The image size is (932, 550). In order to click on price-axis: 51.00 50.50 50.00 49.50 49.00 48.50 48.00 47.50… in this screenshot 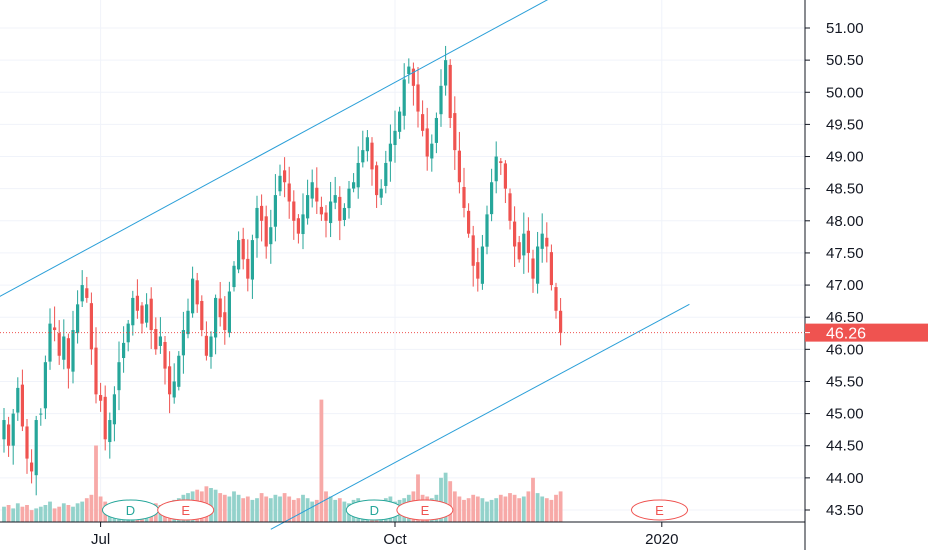, I will do `click(834, 275)`.